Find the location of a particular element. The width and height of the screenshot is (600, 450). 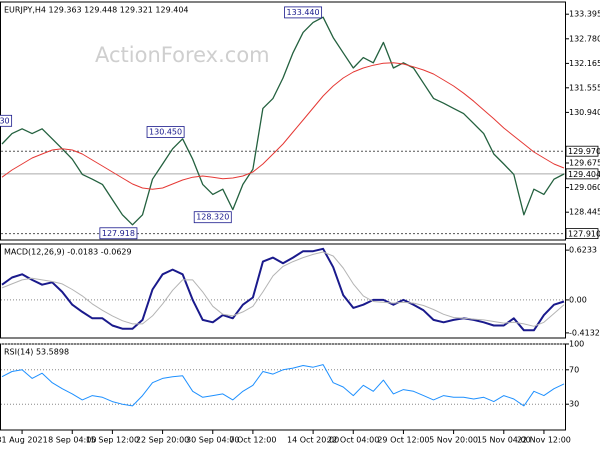

y-tick-label: 128.445 is located at coordinates (584, 212).